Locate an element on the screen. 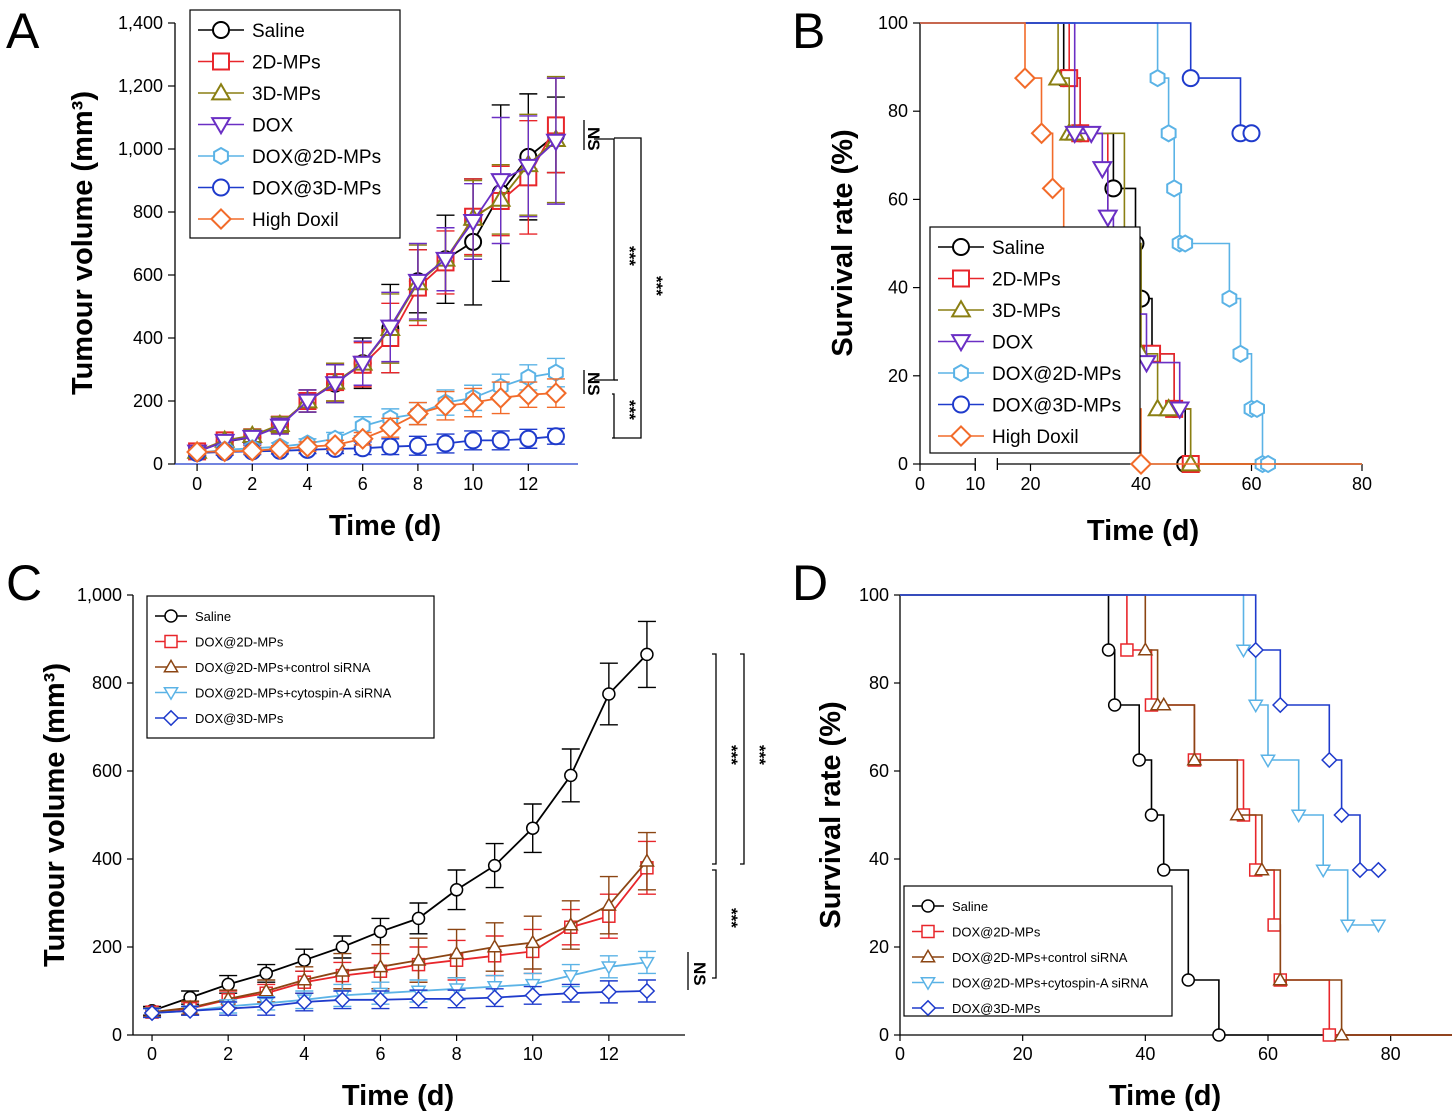 The height and width of the screenshot is (1116, 1455). panel-d-legend-label: Saline is located at coordinates (970, 906).